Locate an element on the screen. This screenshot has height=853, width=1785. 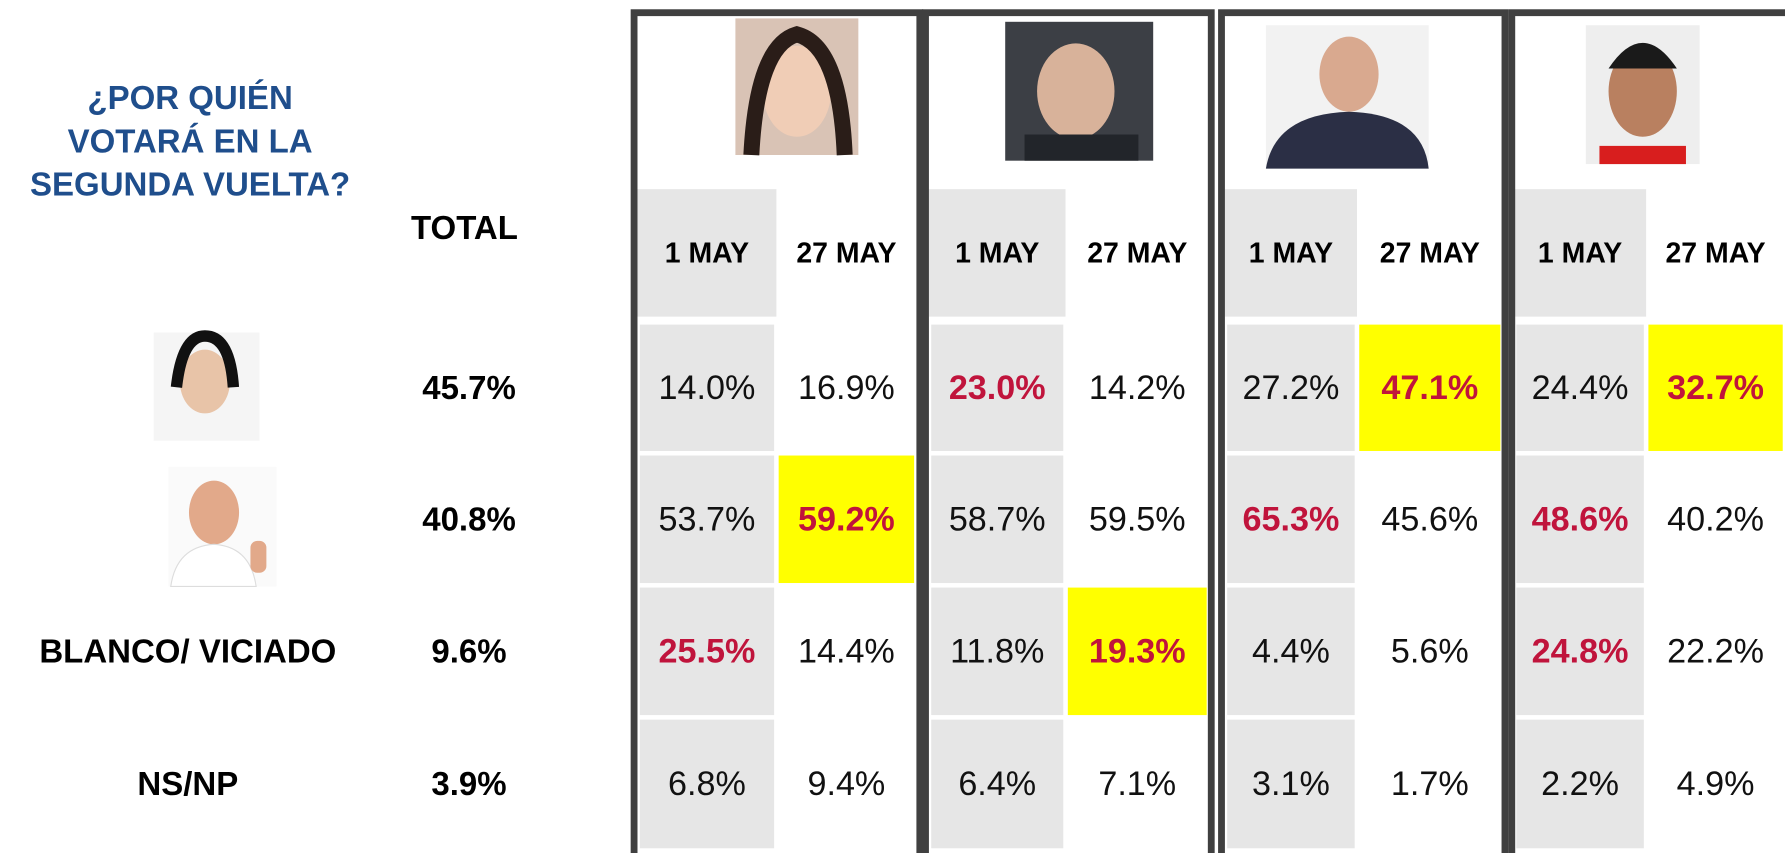
row-total: 45.7% is located at coordinates (469, 387).